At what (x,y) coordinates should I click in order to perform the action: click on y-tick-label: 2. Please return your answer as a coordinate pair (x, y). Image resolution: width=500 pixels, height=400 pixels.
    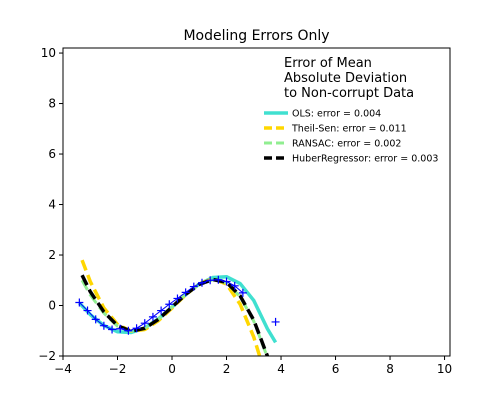
    Looking at the image, I should click on (52, 255).